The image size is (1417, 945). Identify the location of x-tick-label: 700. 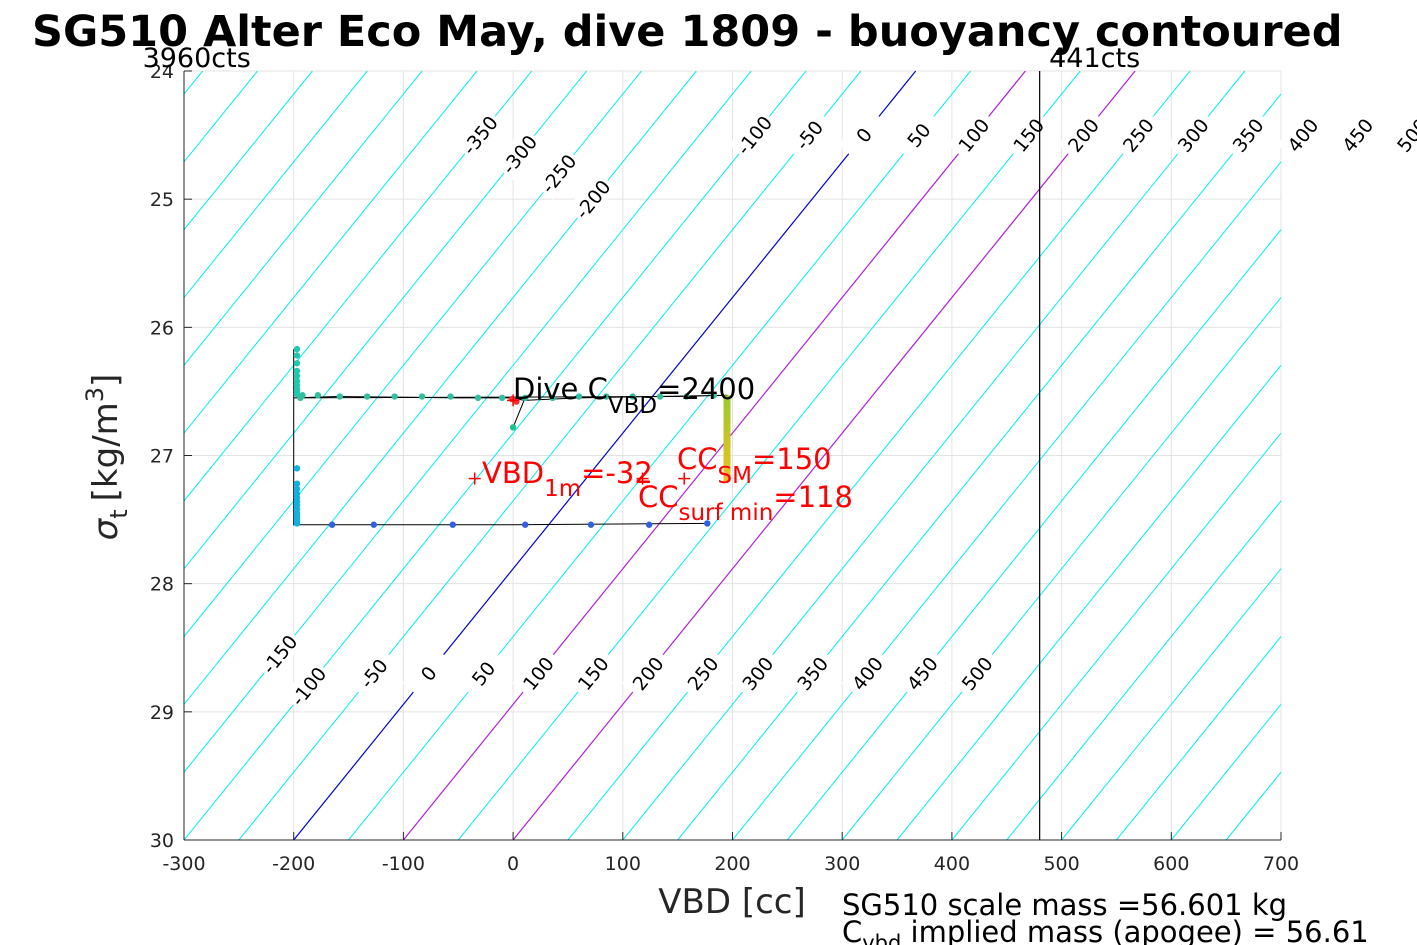
(1281, 864).